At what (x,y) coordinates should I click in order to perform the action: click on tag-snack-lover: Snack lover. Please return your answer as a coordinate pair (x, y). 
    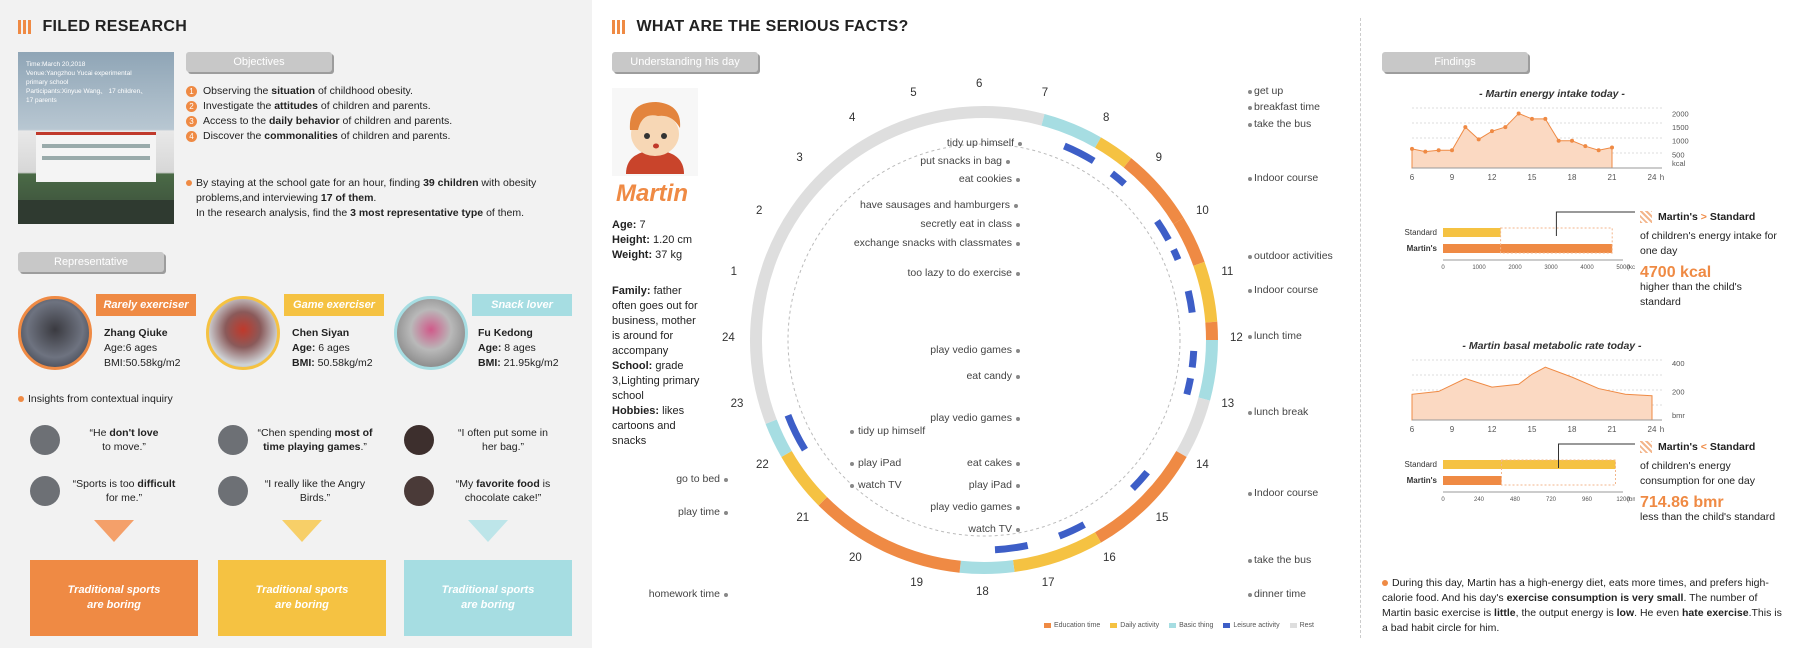
    Looking at the image, I should click on (522, 305).